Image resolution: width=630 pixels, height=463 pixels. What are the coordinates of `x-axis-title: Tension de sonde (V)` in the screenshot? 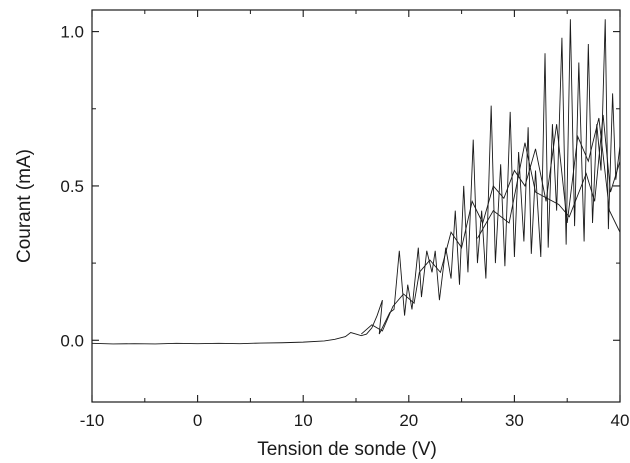 It's located at (347, 449).